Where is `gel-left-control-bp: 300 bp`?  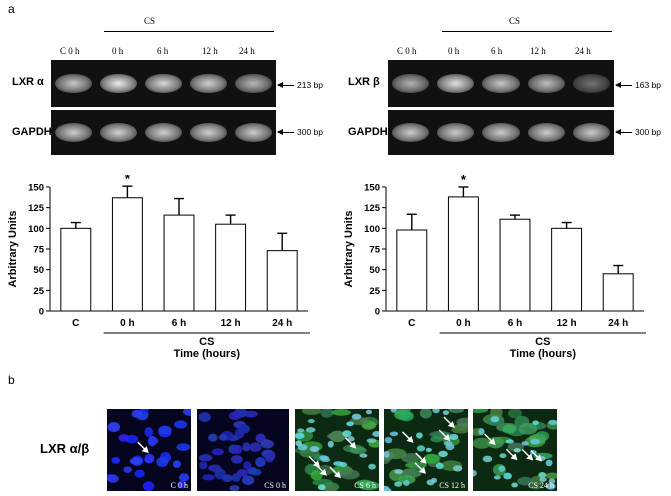
gel-left-control-bp: 300 bp is located at coordinates (310, 132).